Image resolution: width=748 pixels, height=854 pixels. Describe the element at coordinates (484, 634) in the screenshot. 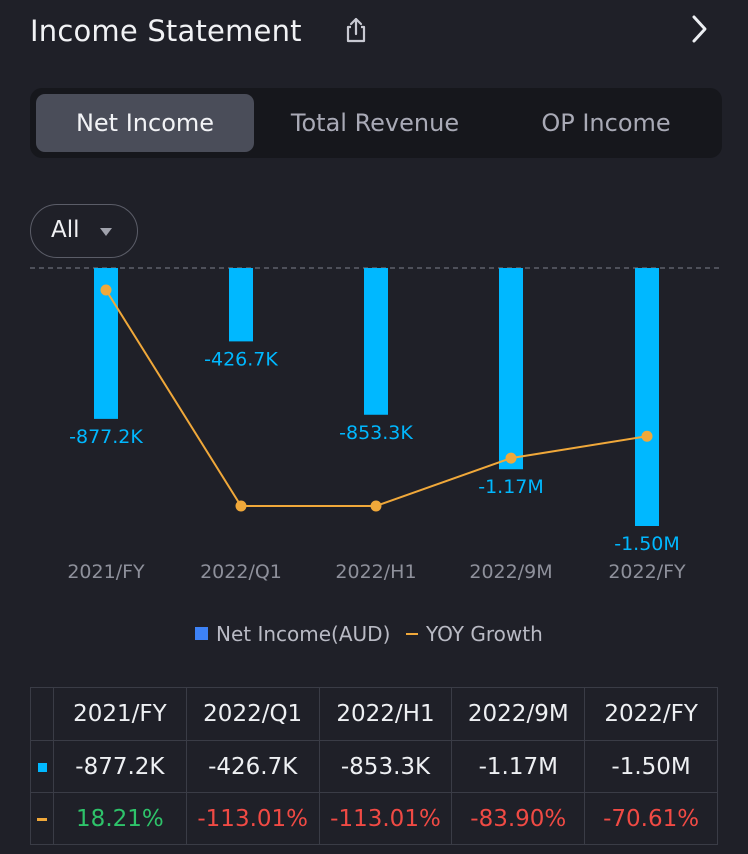

I see `legend-line-label: YOY Growth` at that location.